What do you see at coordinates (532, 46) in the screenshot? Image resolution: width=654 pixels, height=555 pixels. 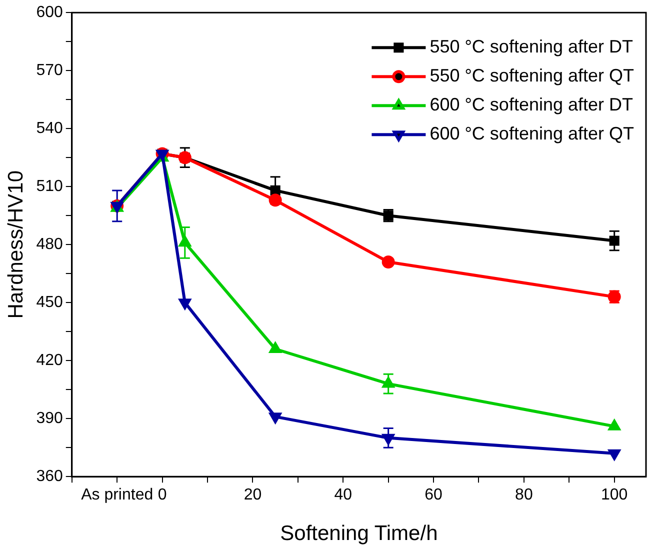 I see `legend-label: 550 °C softening after DT` at bounding box center [532, 46].